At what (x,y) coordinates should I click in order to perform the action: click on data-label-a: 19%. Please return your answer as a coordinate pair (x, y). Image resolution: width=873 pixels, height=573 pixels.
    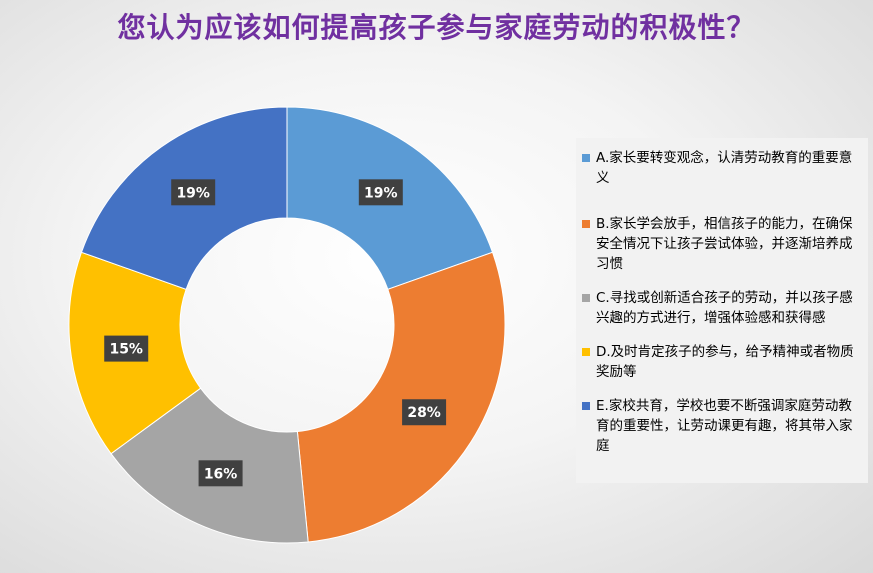
    Looking at the image, I should click on (380, 192).